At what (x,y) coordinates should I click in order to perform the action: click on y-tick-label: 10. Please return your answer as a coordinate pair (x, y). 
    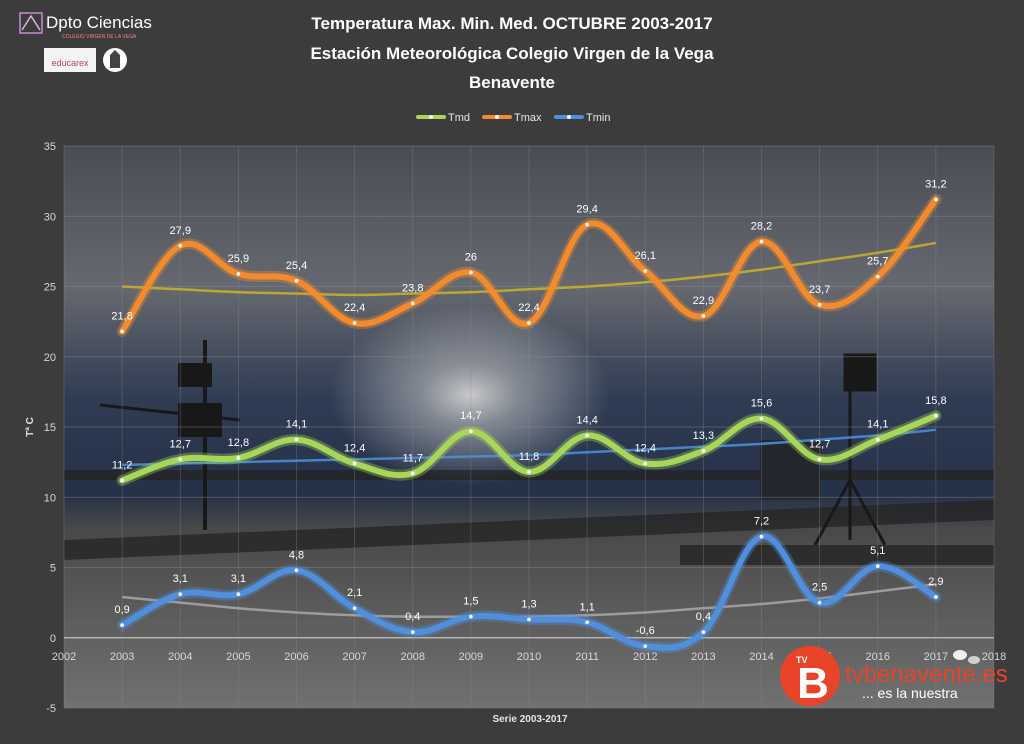
    Looking at the image, I should click on (50, 498).